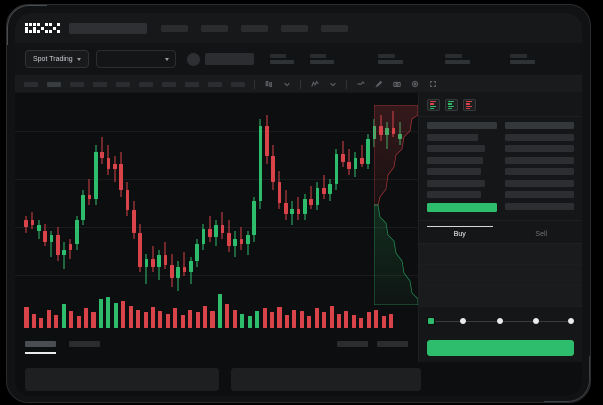 Image resolution: width=603 pixels, height=405 pixels. Describe the element at coordinates (432, 84) in the screenshot. I see `fullscreen-icon` at that location.